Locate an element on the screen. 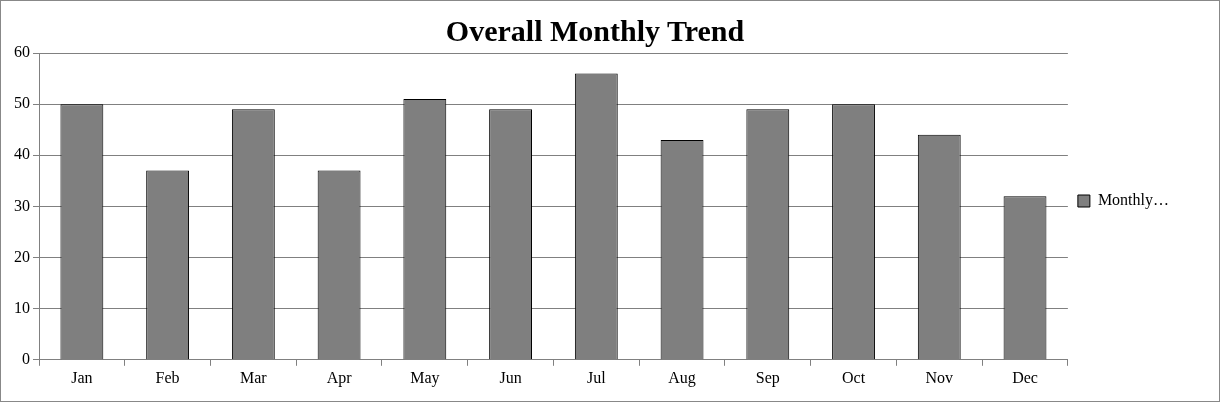 Image resolution: width=1220 pixels, height=402 pixels. x-tick-label: Jul is located at coordinates (596, 377).